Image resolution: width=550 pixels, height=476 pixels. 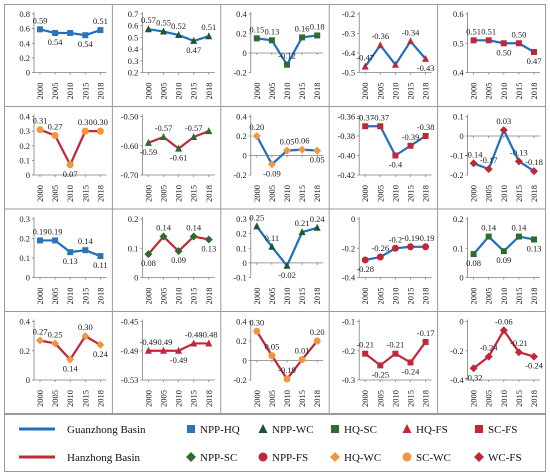 What do you see at coordinates (164, 128) in the screenshot?
I see `data-label: -0.57` at bounding box center [164, 128].